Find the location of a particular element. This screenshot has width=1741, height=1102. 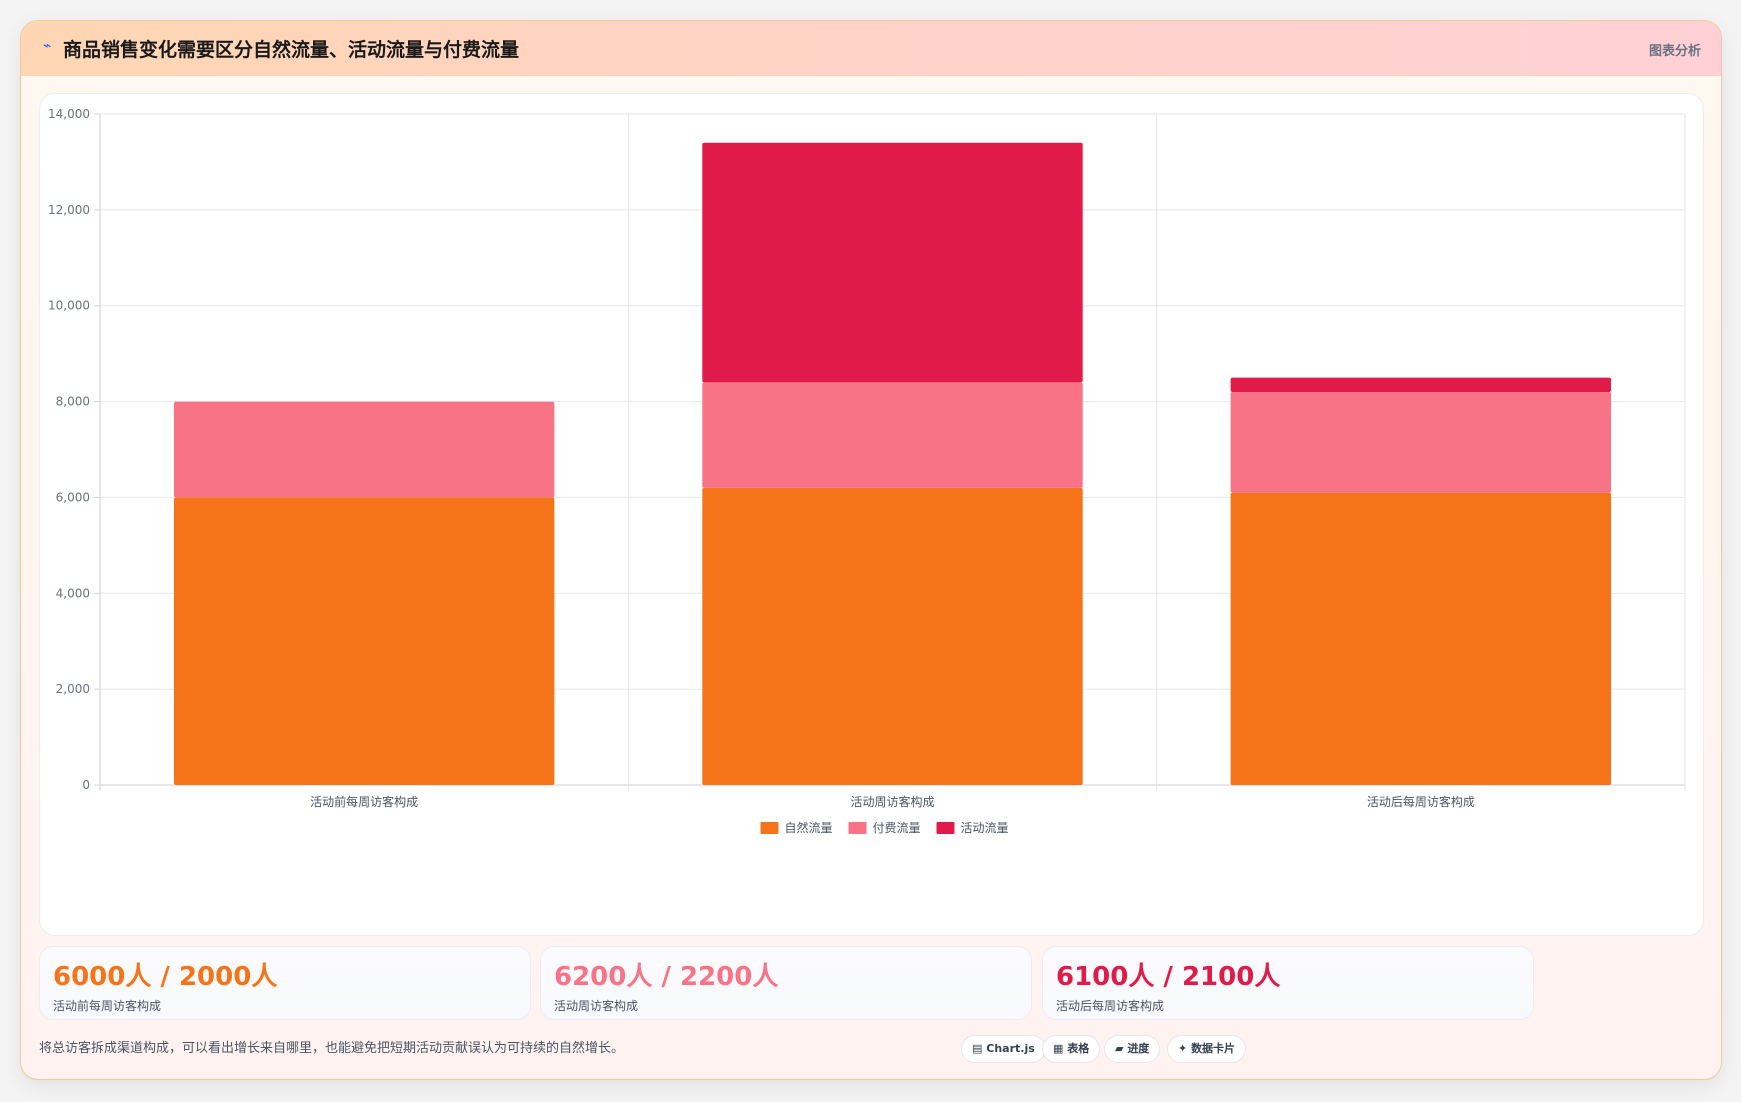

y-tick-label: 12,000 is located at coordinates (69, 210).